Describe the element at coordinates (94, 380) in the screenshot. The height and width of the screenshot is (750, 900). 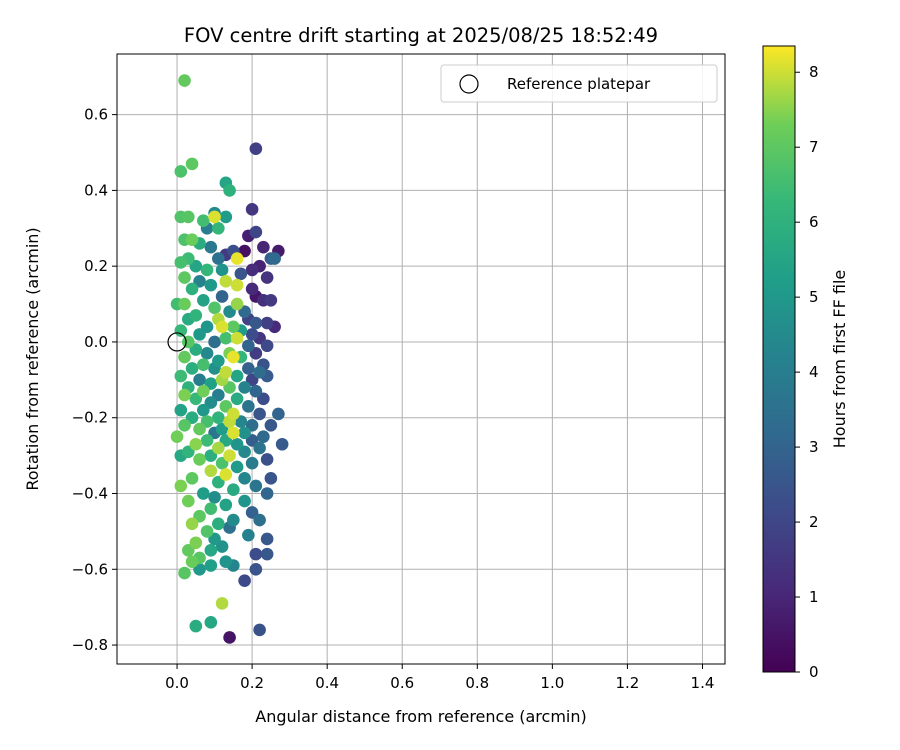
I see `y-axis-ticks: −0.8 −0.6 −0.4 −0.2 0.0 0.2 0.4 0.6` at that location.